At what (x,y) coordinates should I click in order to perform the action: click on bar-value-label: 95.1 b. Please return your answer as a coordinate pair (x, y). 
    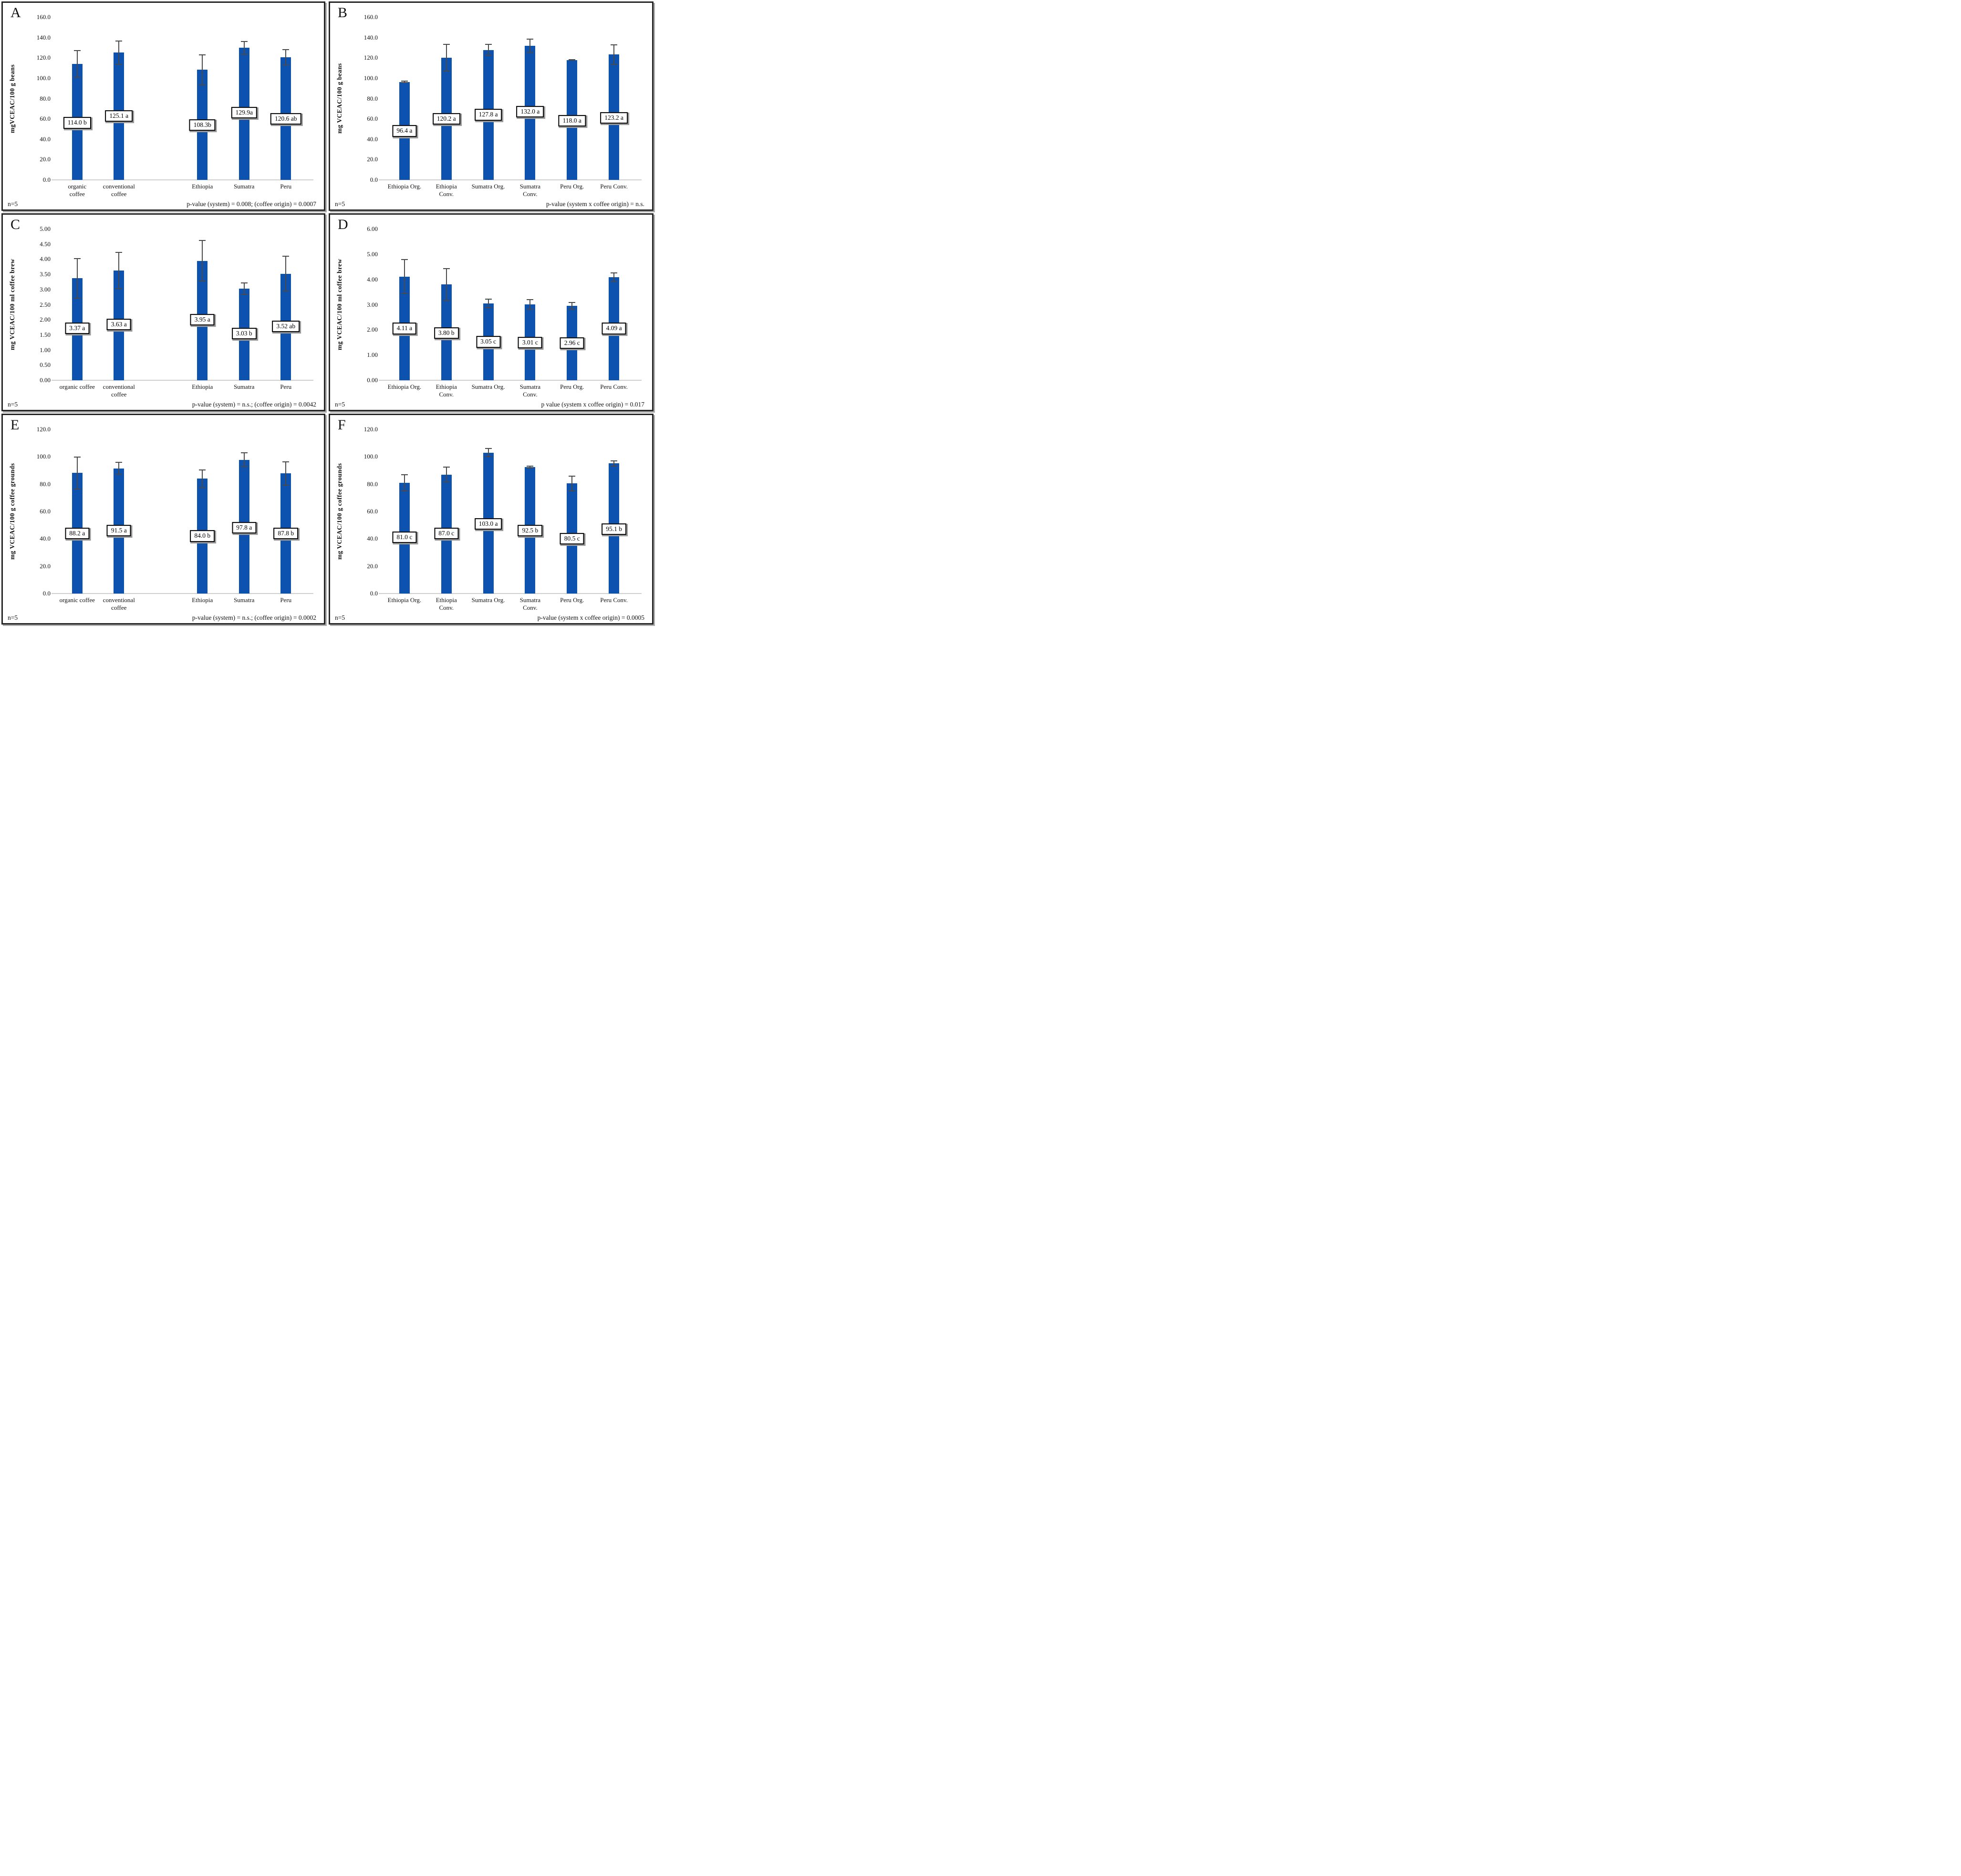
    Looking at the image, I should click on (614, 529).